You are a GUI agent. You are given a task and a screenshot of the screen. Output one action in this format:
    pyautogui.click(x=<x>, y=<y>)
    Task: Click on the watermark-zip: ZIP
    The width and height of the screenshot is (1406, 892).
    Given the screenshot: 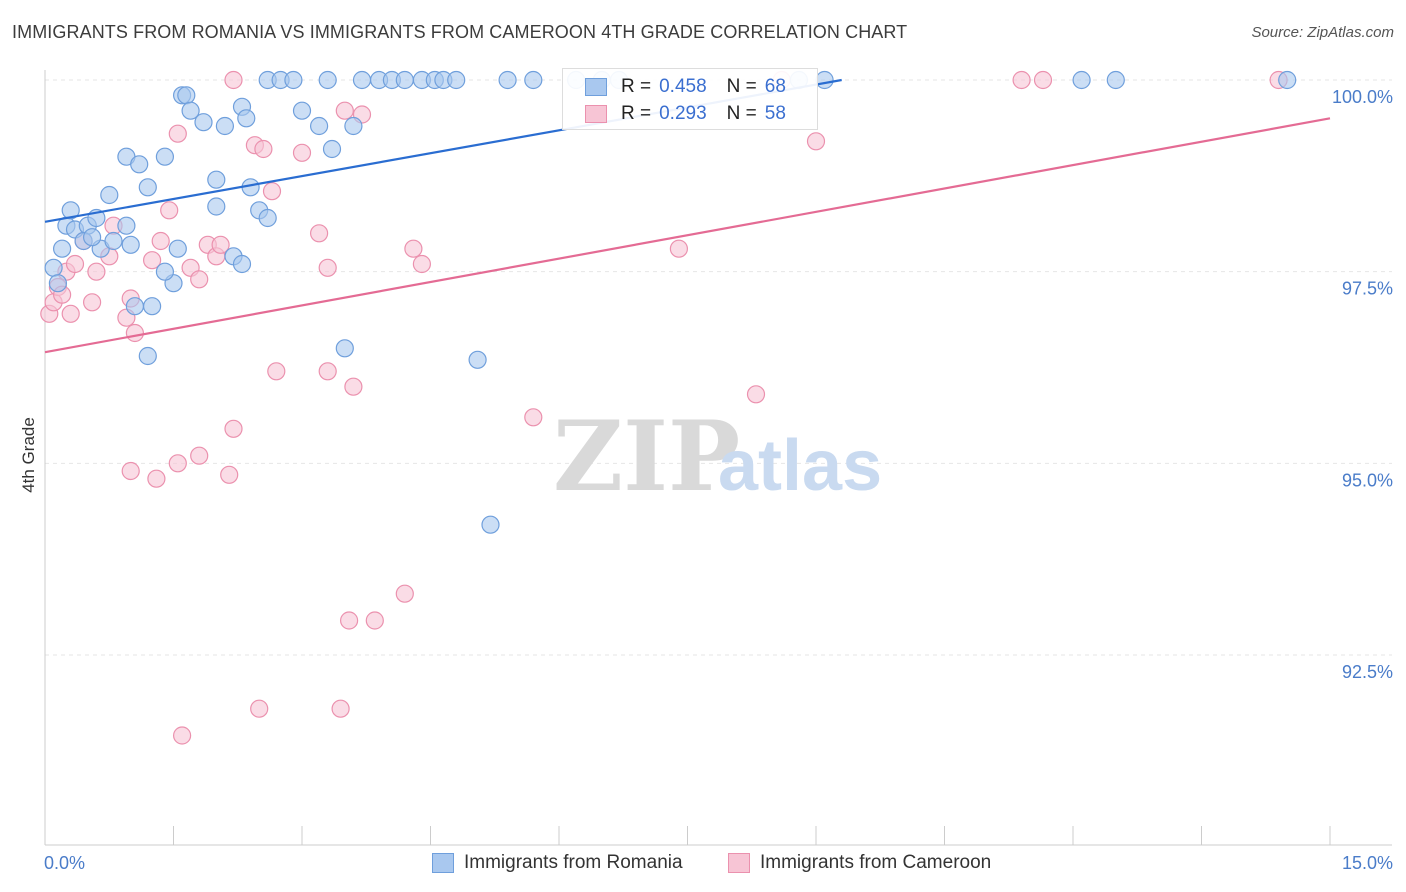 What is the action you would take?
    pyautogui.click(x=646, y=456)
    